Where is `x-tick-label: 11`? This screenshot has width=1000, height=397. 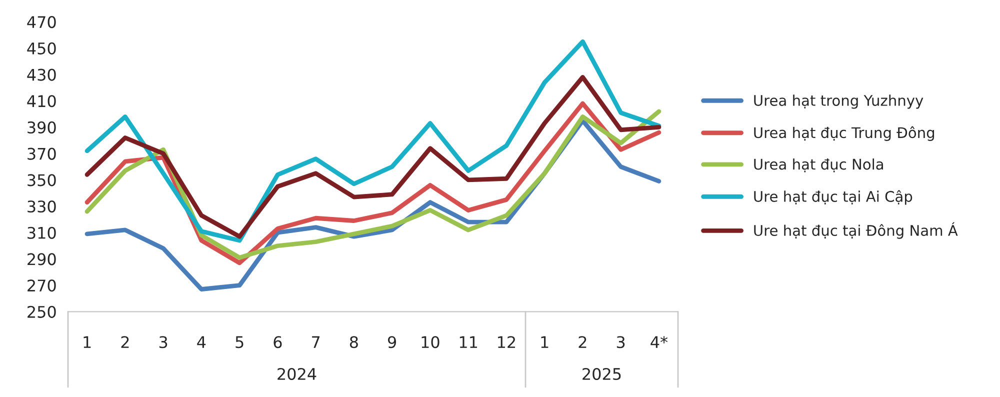 x-tick-label: 11 is located at coordinates (468, 342).